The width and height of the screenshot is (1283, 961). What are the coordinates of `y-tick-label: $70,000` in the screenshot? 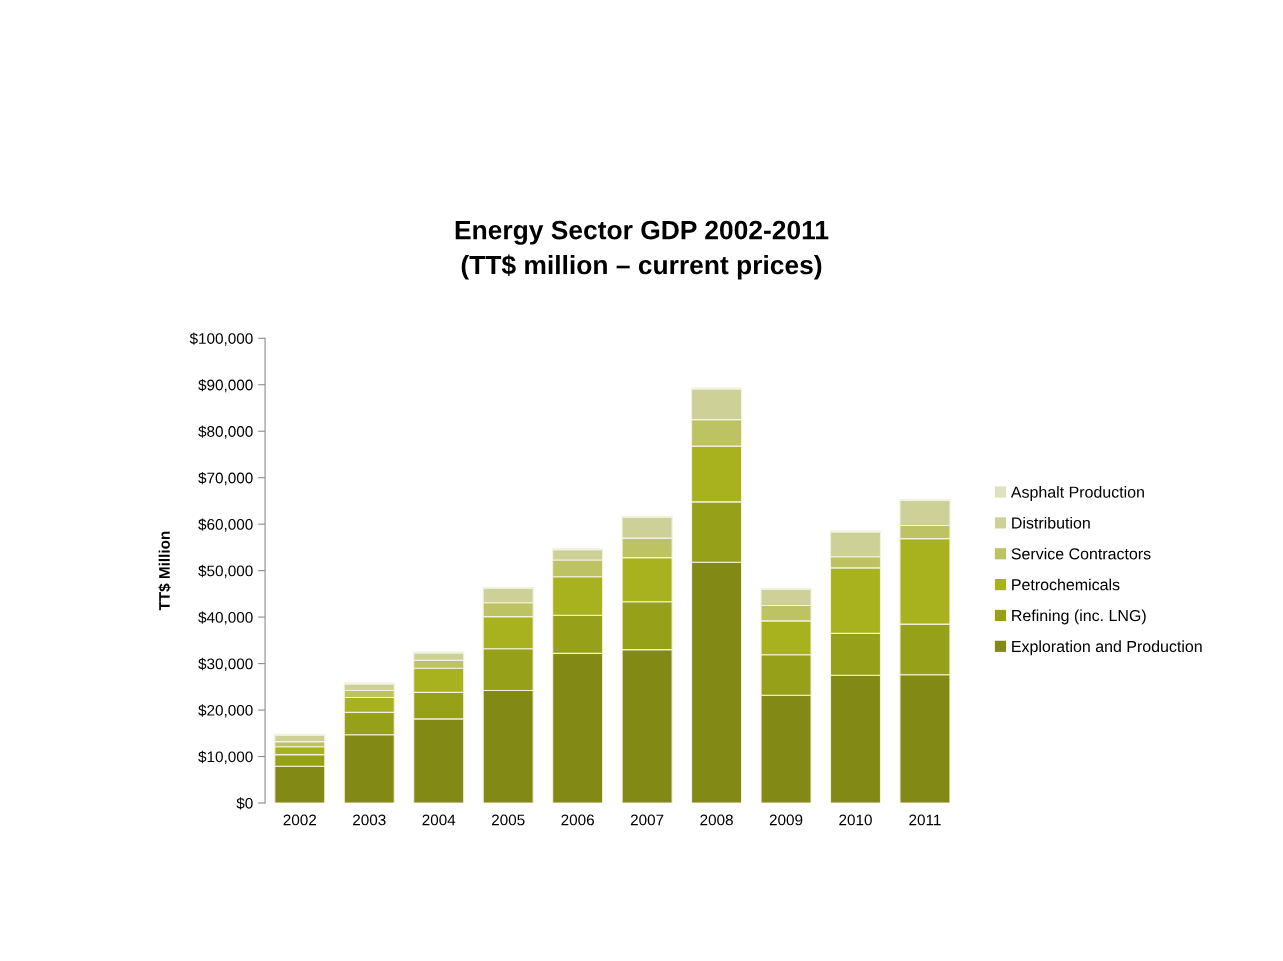 It's located at (225, 478).